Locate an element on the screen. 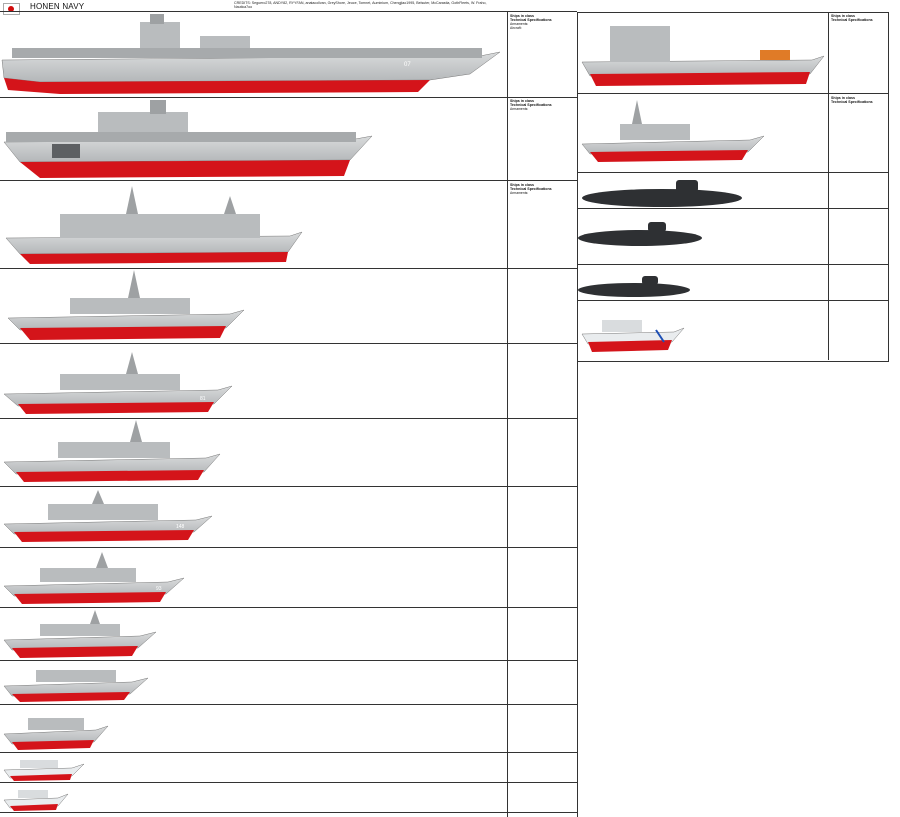  hull-number-corvette: 93 is located at coordinates (159, 589).